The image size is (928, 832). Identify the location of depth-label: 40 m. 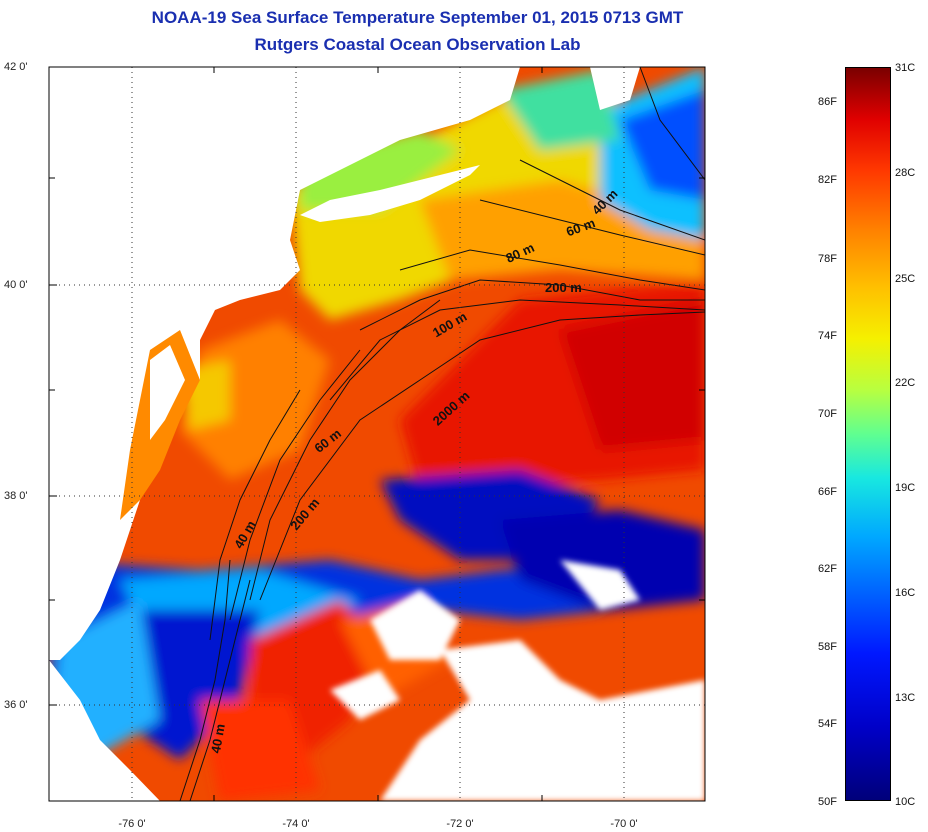
(218, 739).